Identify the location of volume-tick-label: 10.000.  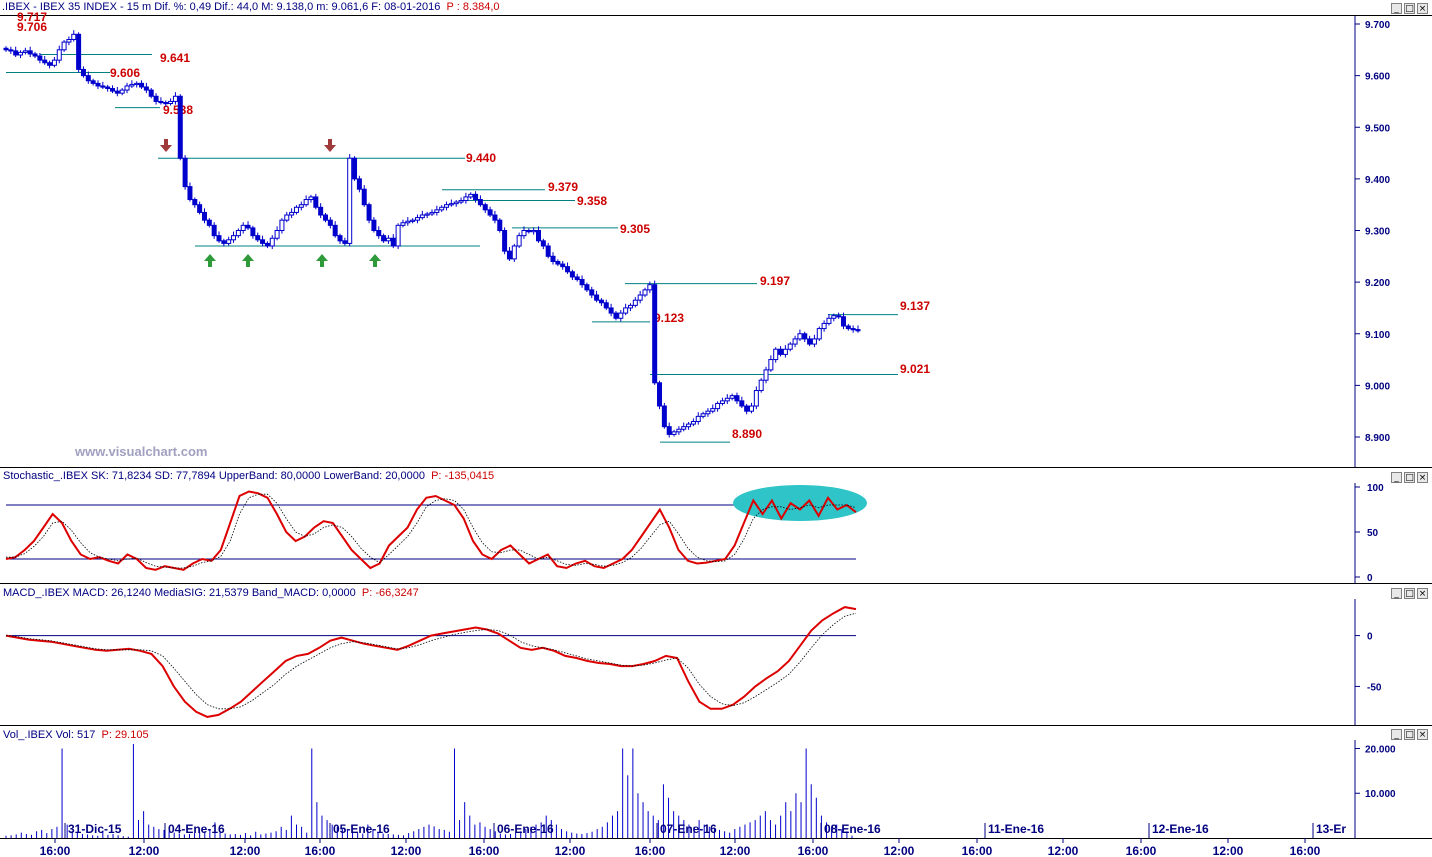
(1380, 794).